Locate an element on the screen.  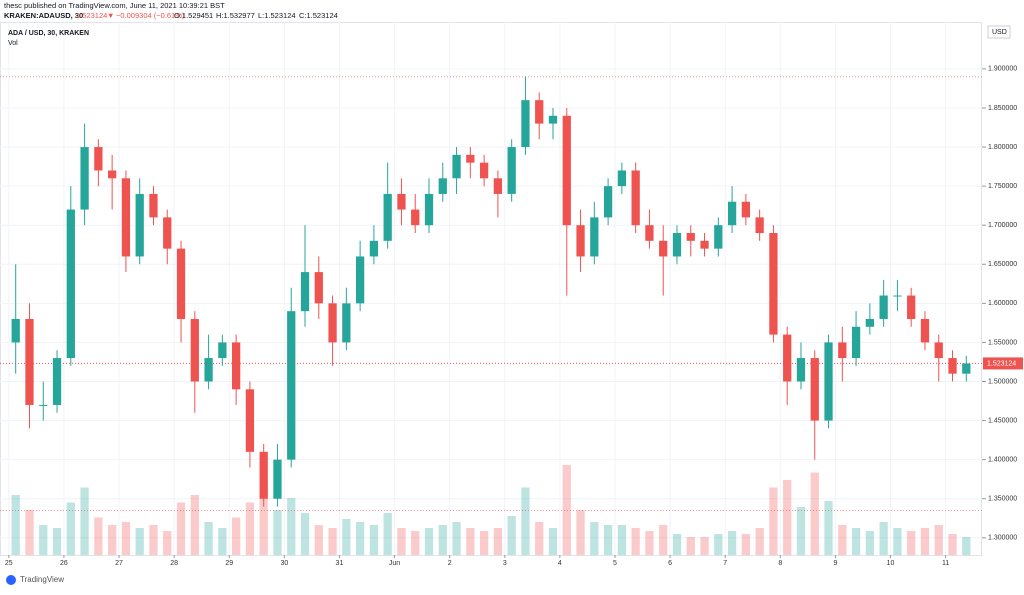
x-tick-label: 11 is located at coordinates (945, 563).